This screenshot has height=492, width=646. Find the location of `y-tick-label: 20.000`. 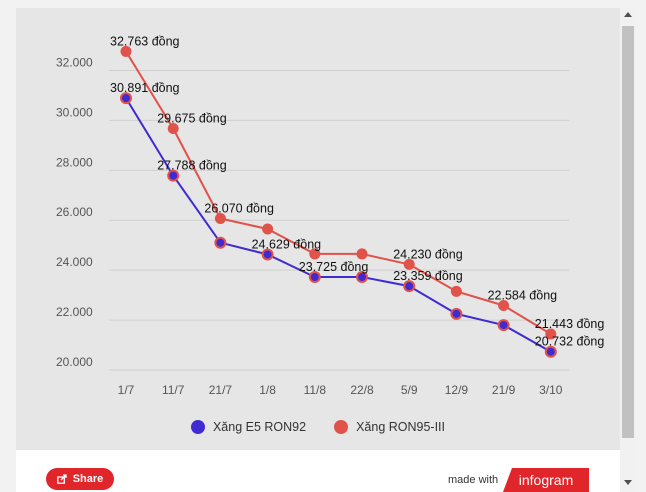

y-tick-label: 20.000 is located at coordinates (74, 362).